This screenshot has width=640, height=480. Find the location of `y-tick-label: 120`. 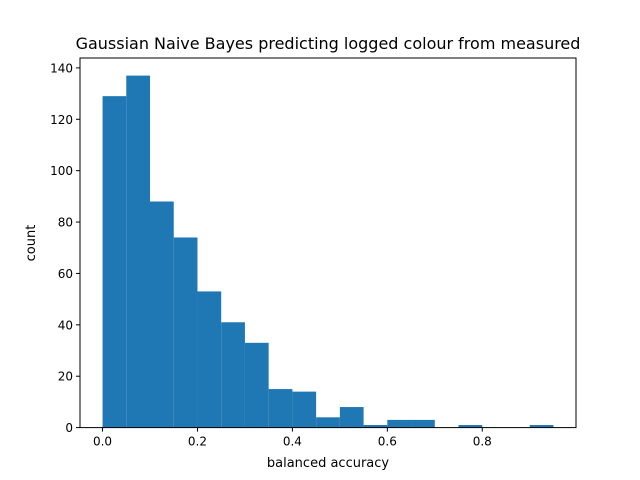

y-tick-label: 120 is located at coordinates (61, 120).